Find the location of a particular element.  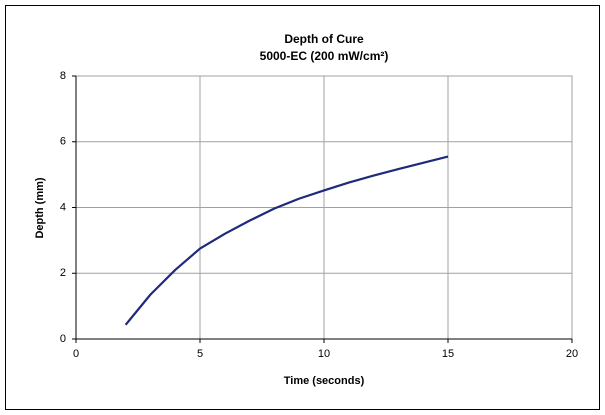

y-tick-label: 8 is located at coordinates (63, 76).